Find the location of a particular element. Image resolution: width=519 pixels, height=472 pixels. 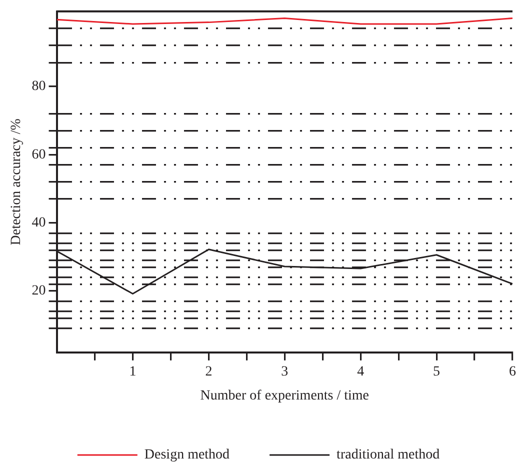

x-tick-label: 5 is located at coordinates (436, 372).